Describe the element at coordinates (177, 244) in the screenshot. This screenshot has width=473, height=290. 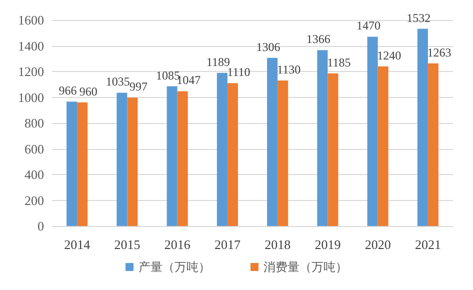
I see `x-tick-label: 2016` at that location.